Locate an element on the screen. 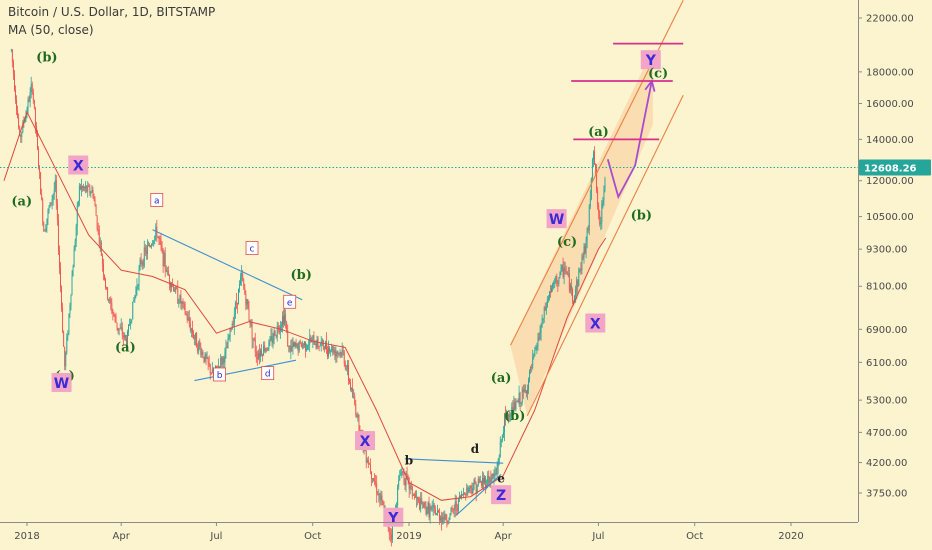 This screenshot has height=550, width=932. wave-label-major: X is located at coordinates (78, 167).